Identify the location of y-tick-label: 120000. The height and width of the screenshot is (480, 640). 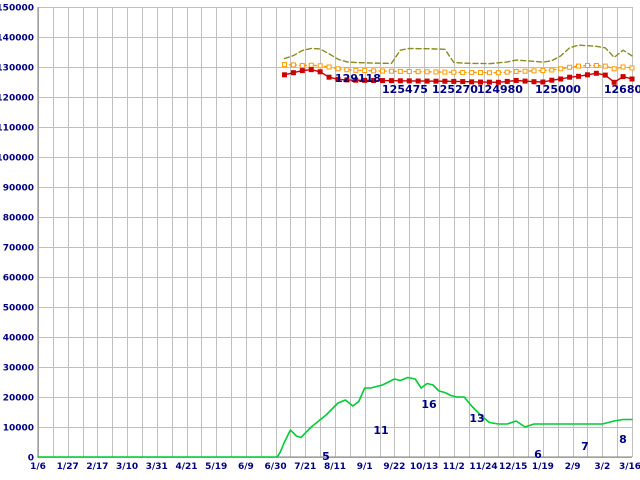
(17, 99).